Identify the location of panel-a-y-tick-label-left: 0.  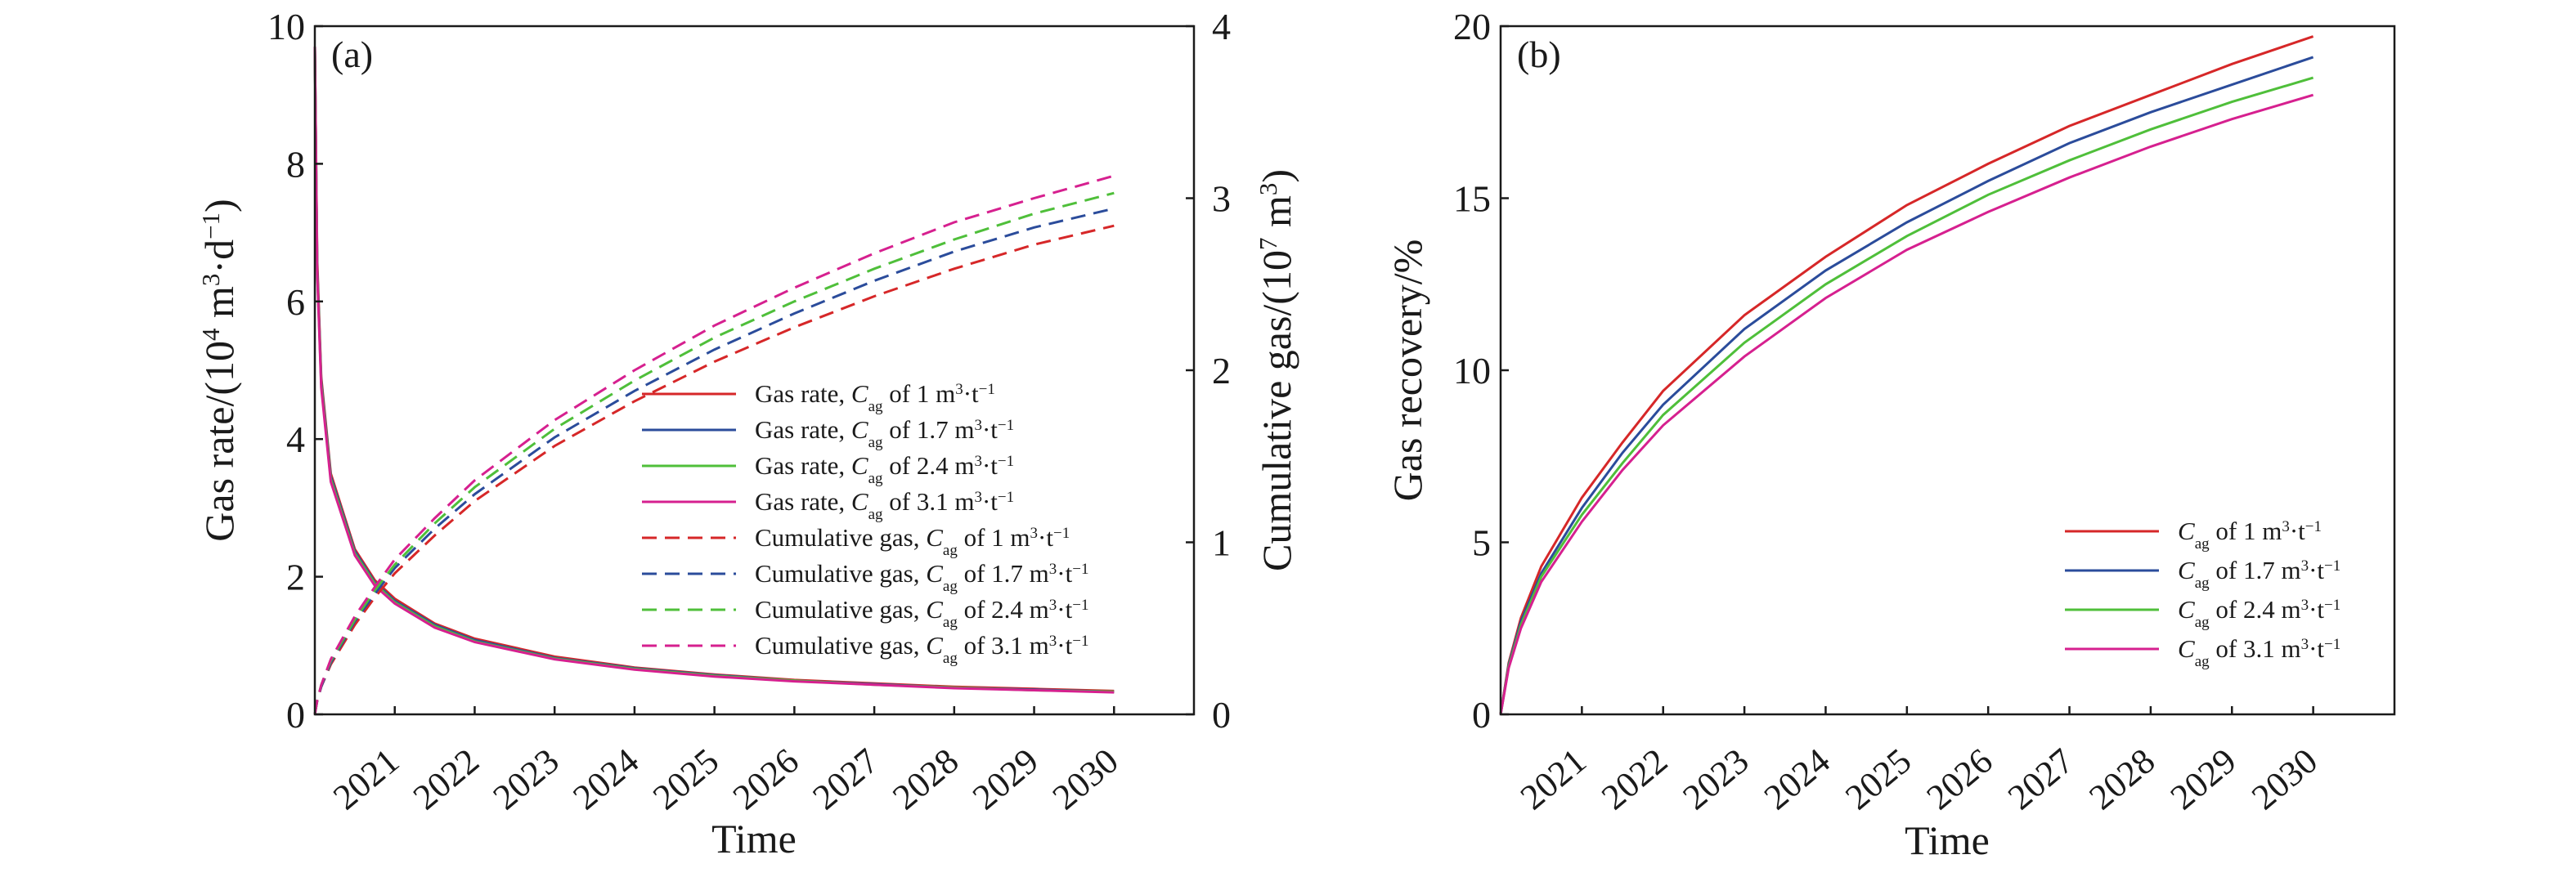
(295, 715).